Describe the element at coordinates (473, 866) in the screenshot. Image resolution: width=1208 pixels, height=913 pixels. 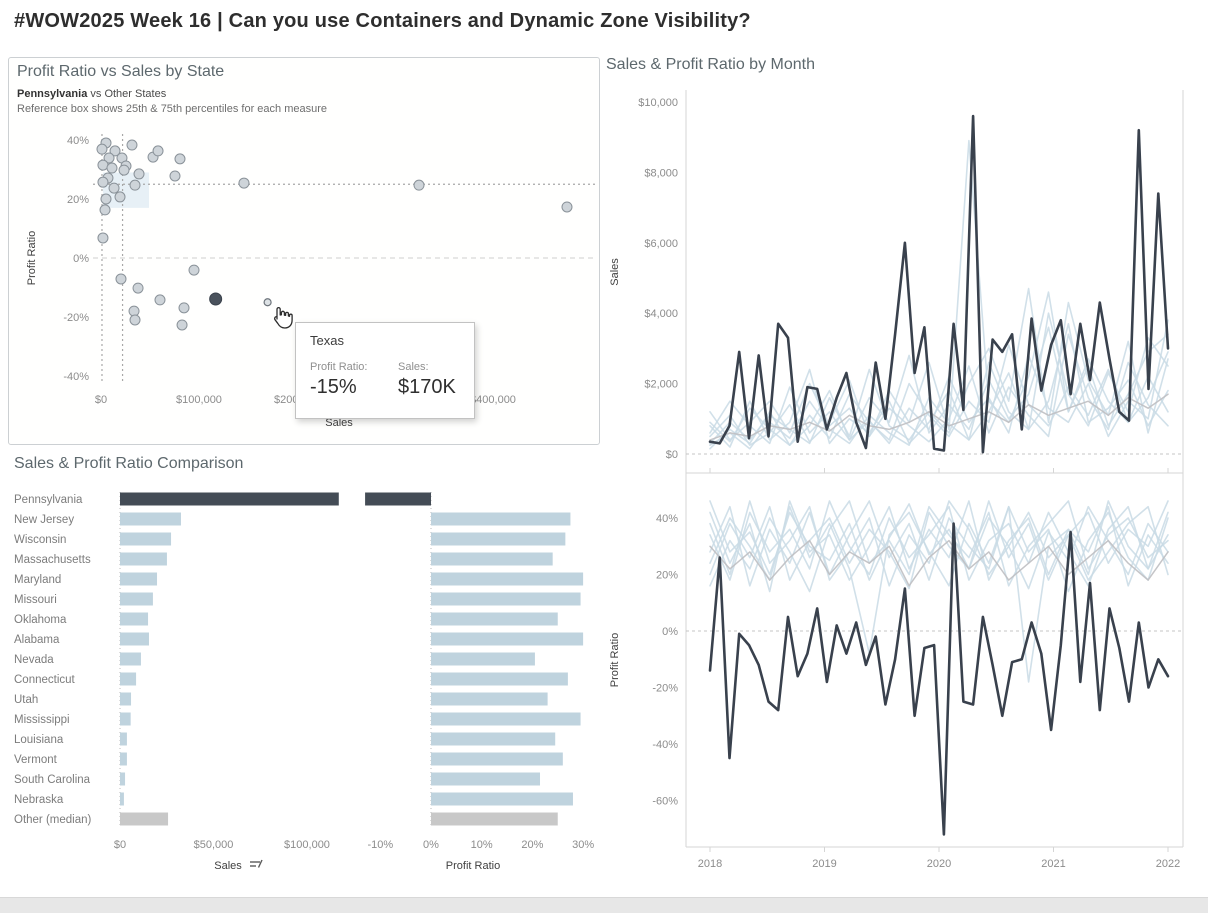
I see `profit-axis-label: Profit Ratio` at that location.